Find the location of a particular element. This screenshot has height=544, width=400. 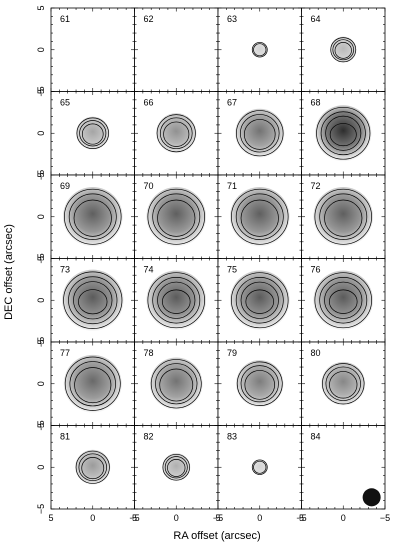

channel-label: 82 is located at coordinates (149, 437).